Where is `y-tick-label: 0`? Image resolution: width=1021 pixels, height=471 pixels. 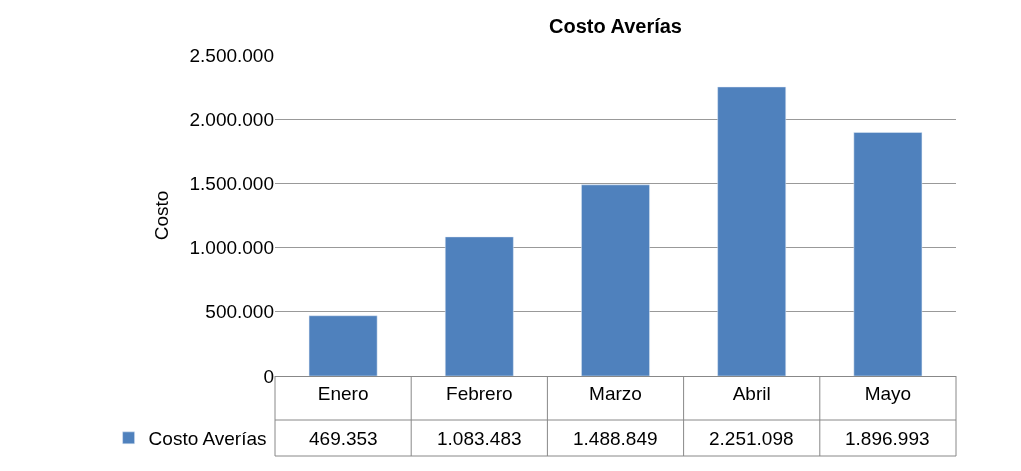
y-tick-label: 0 is located at coordinates (268, 376).